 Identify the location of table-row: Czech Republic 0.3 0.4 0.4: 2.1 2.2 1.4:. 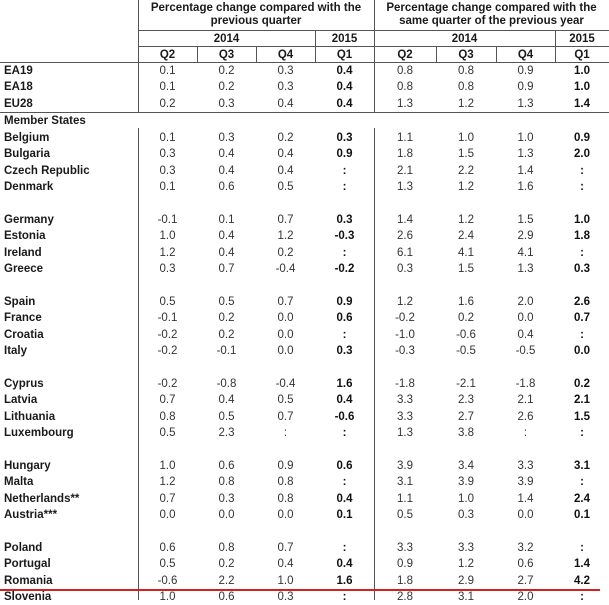
(304, 171).